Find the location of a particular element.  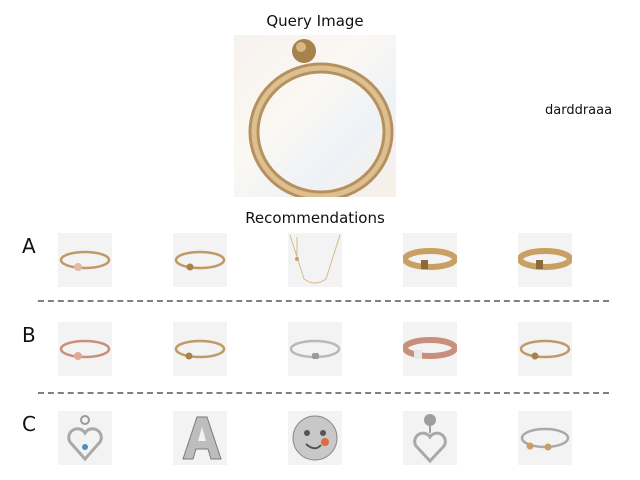

silver-heart-pendant-charm-icon is located at coordinates (85, 438).